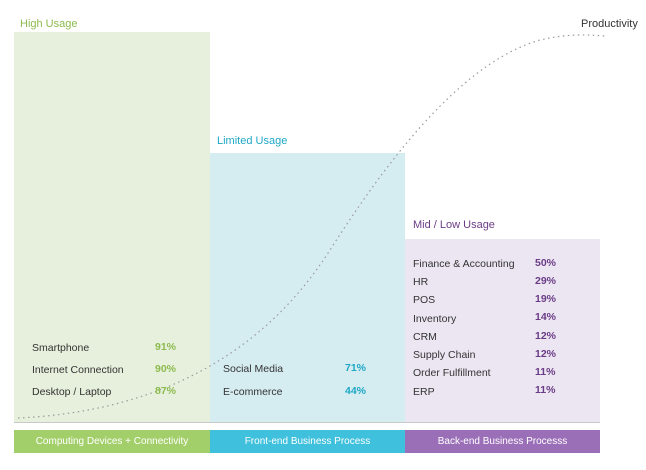 This screenshot has width=646, height=470. I want to click on list-item-label: Internet Connection, so click(78, 370).